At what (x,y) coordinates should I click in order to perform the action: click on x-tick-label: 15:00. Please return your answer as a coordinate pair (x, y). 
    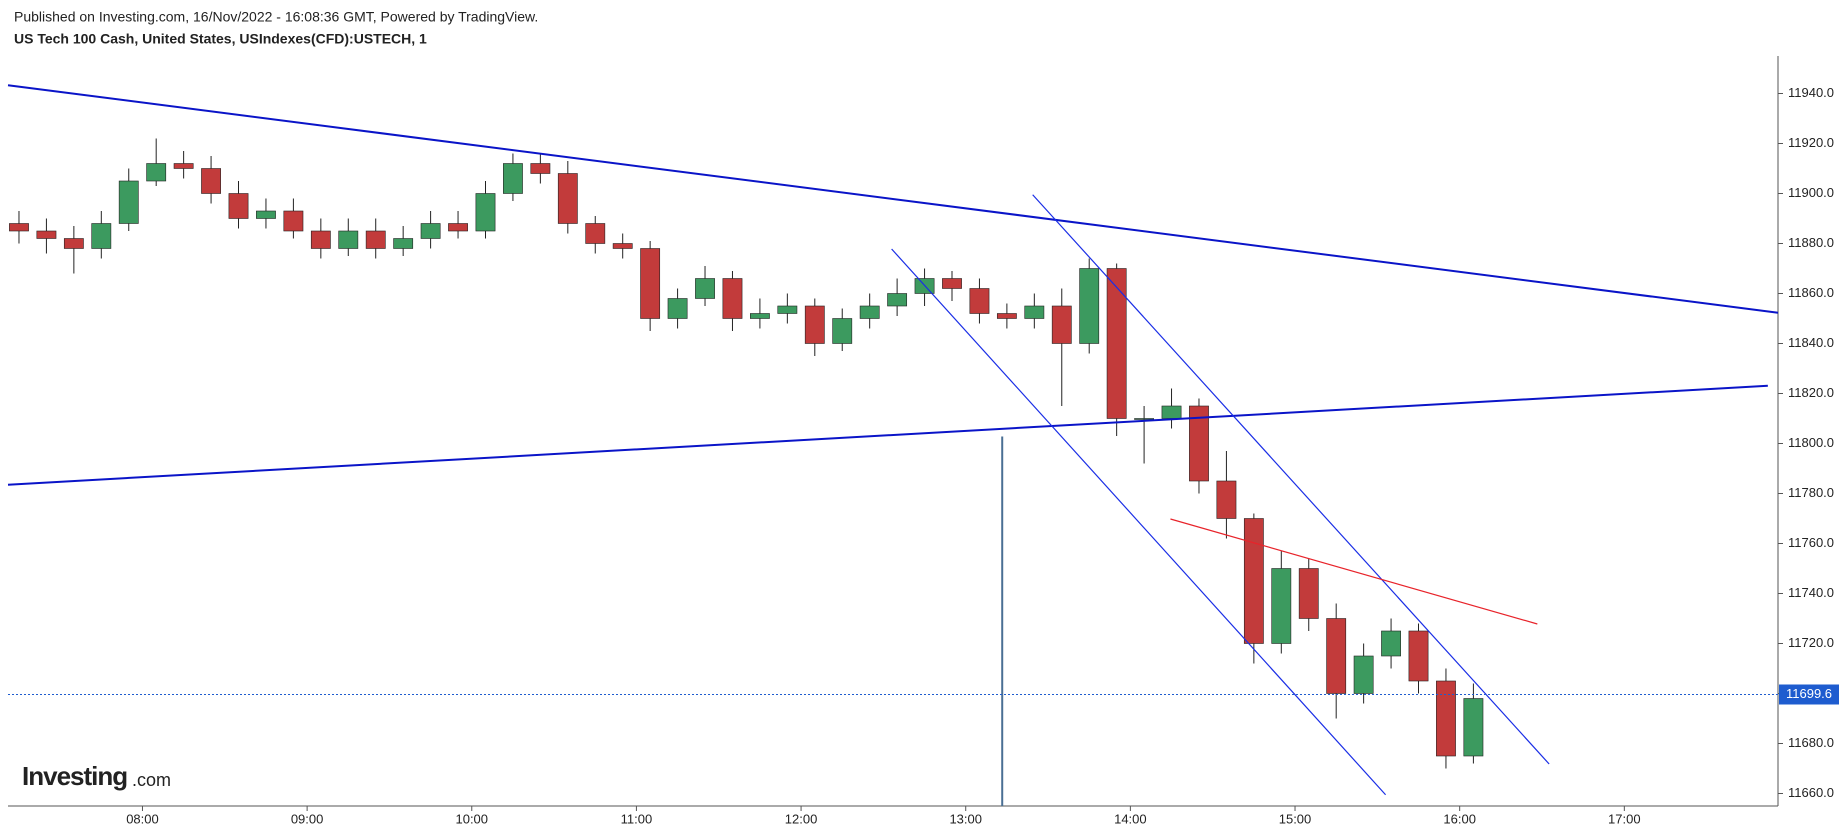
    Looking at the image, I should click on (1295, 818).